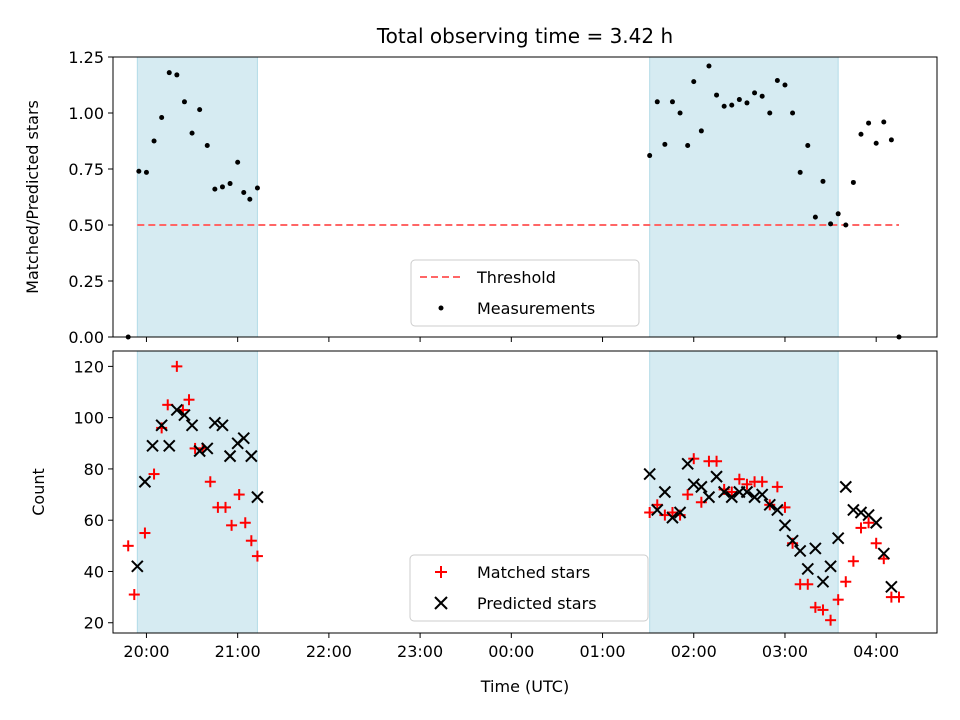 Image resolution: width=960 pixels, height=720 pixels. What do you see at coordinates (785, 651) in the screenshot?
I see `x-tick-label: 03:00` at bounding box center [785, 651].